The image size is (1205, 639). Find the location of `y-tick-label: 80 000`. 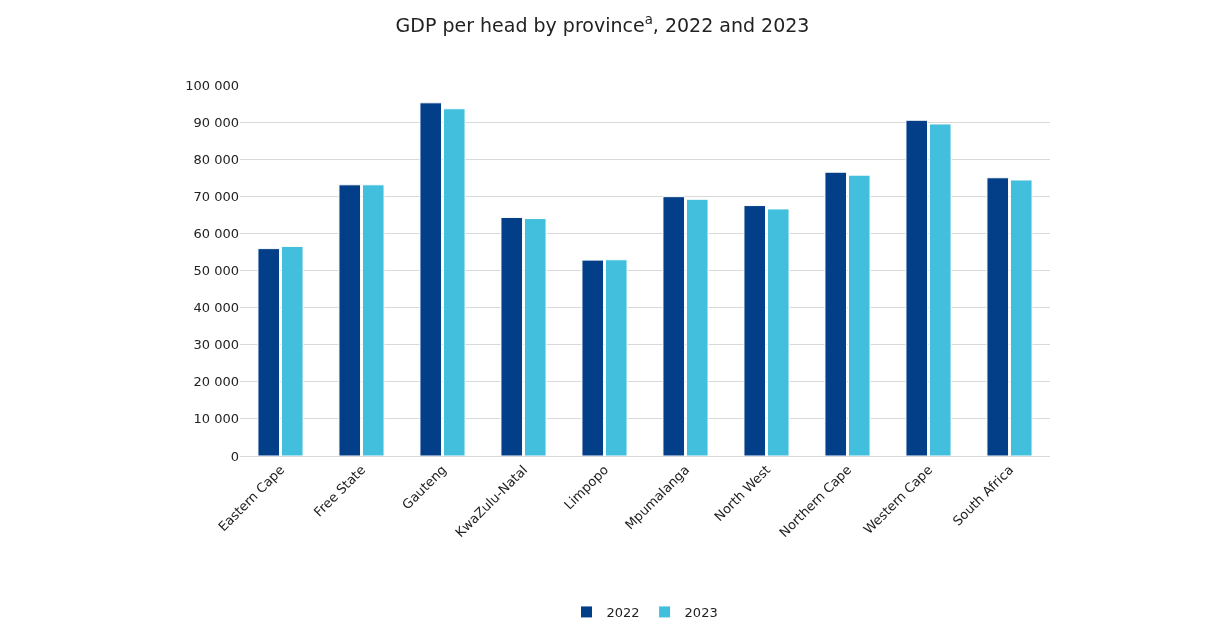

y-tick-label: 80 000 is located at coordinates (216, 159).